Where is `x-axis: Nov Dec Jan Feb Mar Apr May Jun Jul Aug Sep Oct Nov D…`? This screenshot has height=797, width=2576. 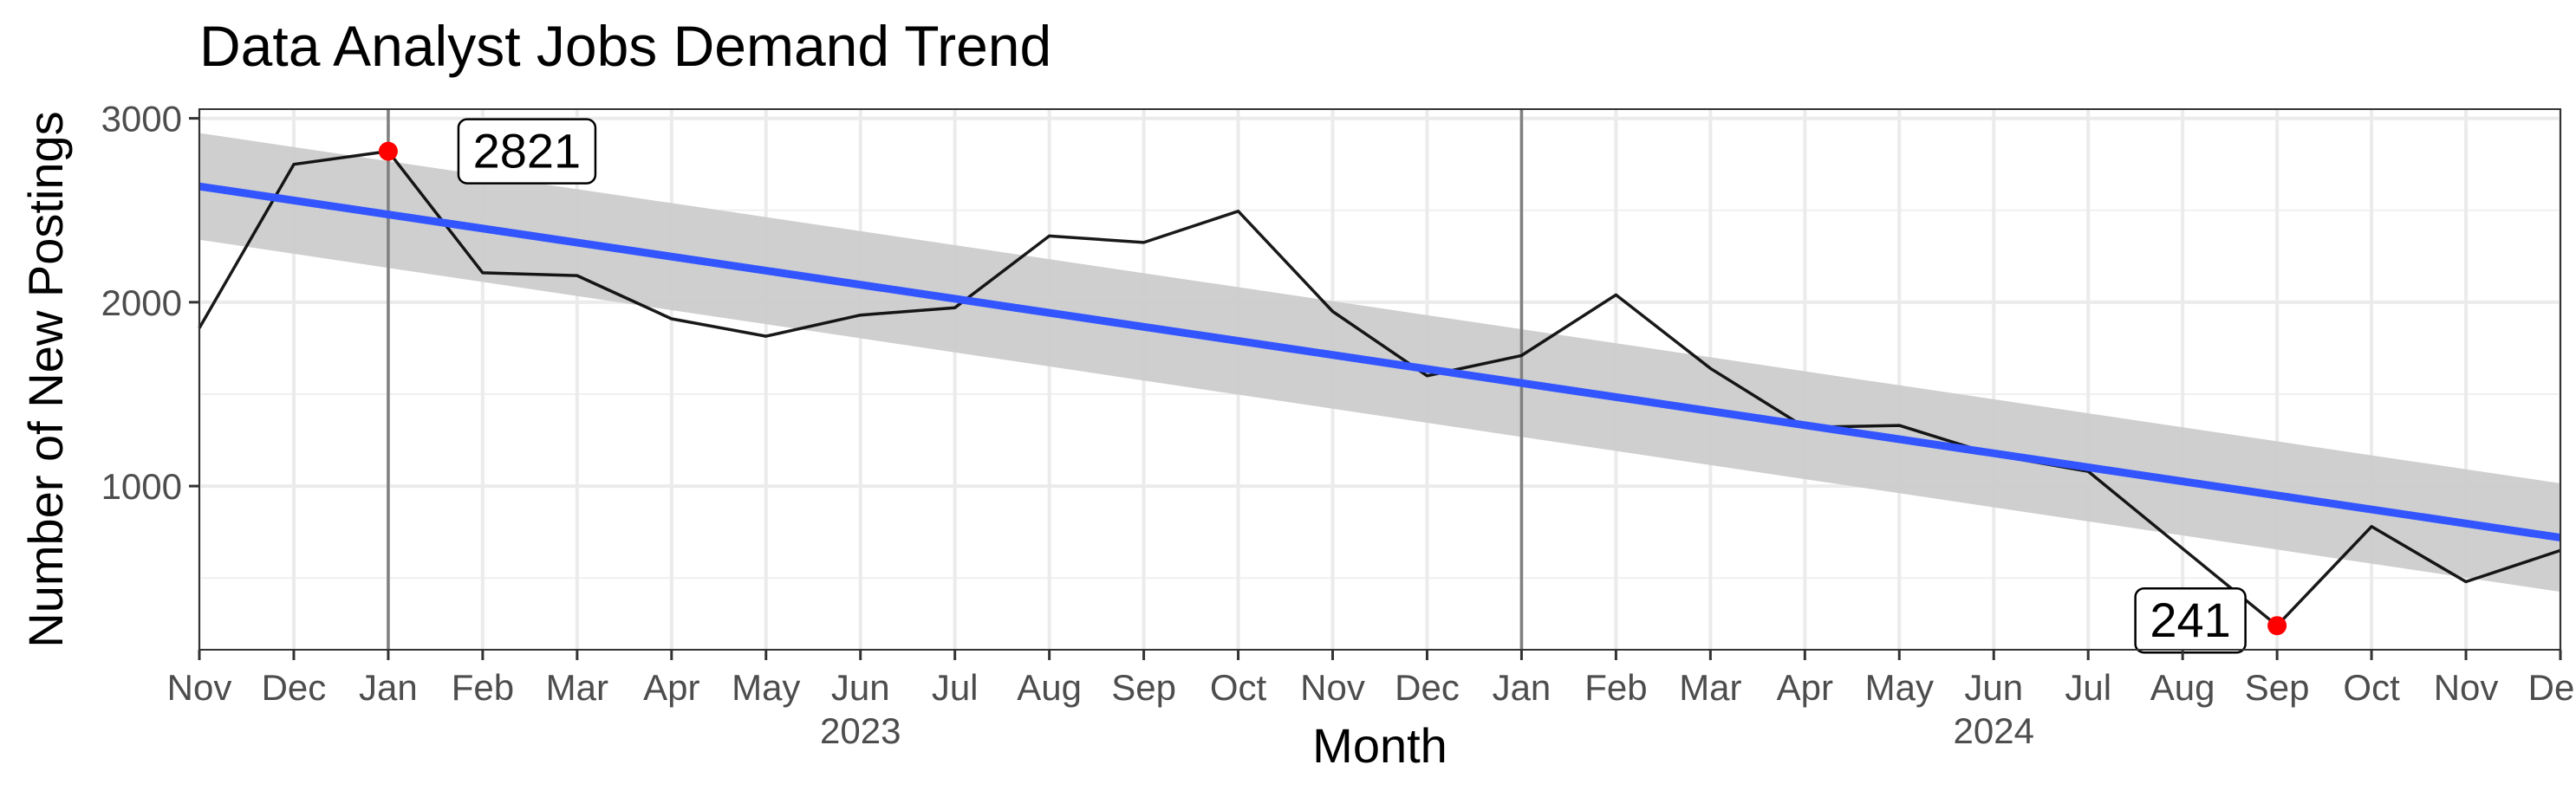
x-axis: Nov Dec Jan Feb Mar Apr May Jun Jul Aug Sep Oct Nov D… is located at coordinates (1371, 700).